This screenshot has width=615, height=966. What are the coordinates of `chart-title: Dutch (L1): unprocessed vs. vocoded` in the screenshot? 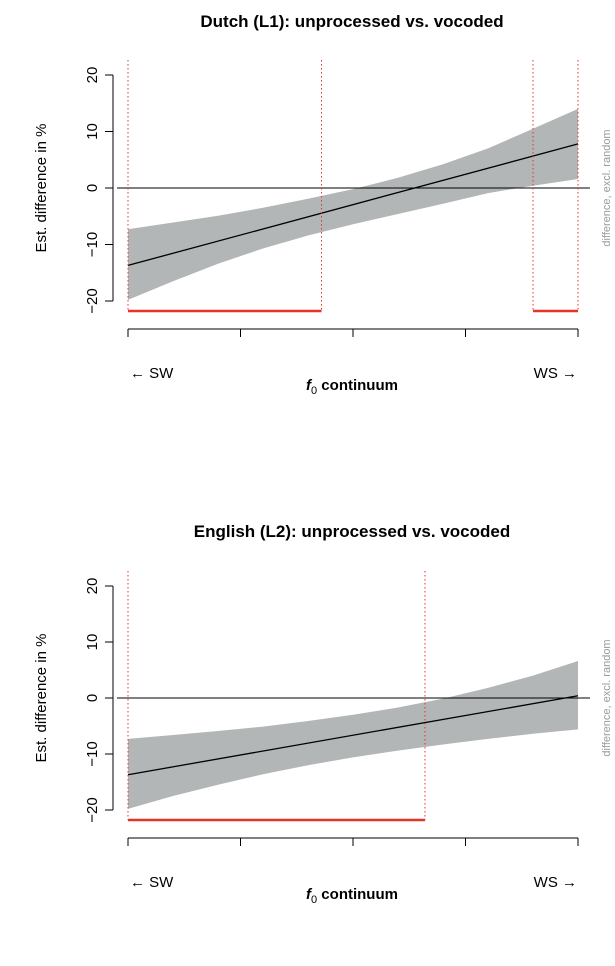 It's located at (351, 21).